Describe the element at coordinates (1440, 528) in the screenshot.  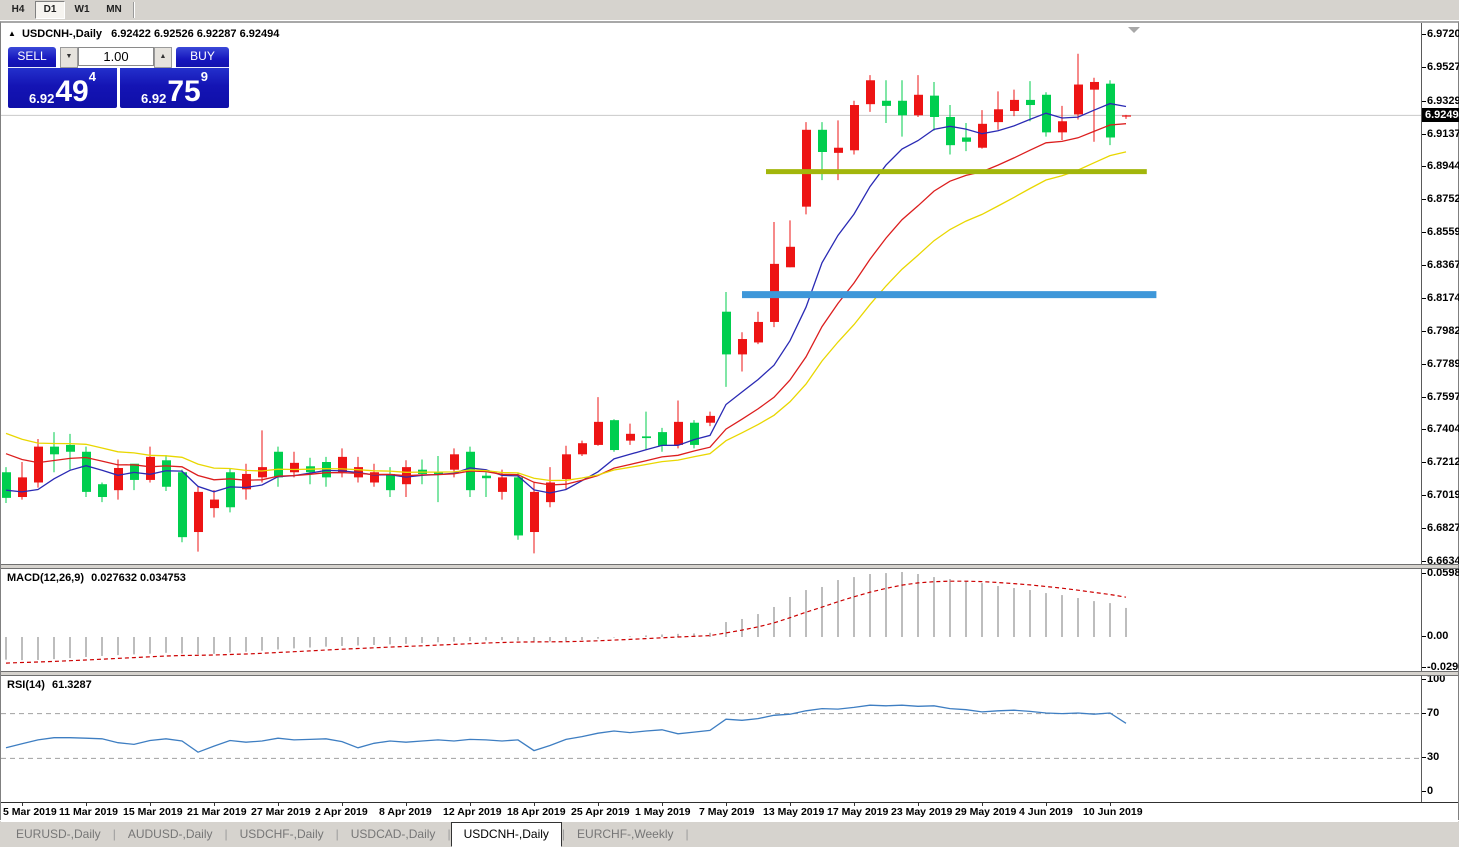
I see `price-tick-label: 6.68270` at that location.